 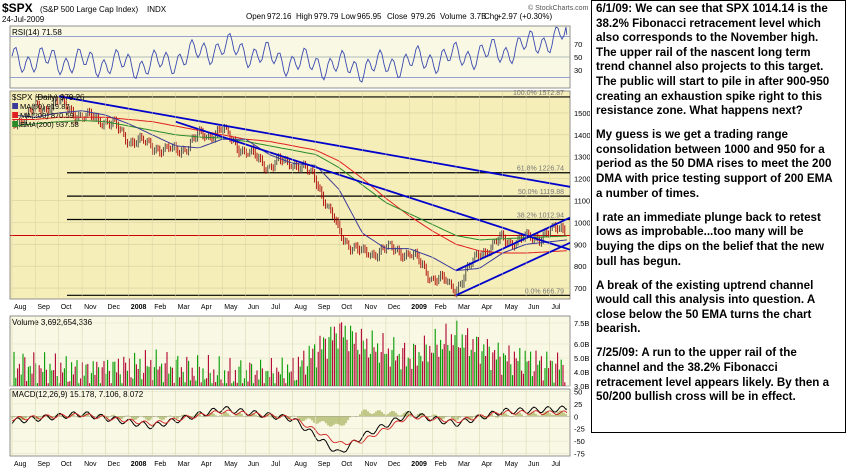 What do you see at coordinates (491, 16) in the screenshot?
I see `svg-text: Chg` at bounding box center [491, 16].